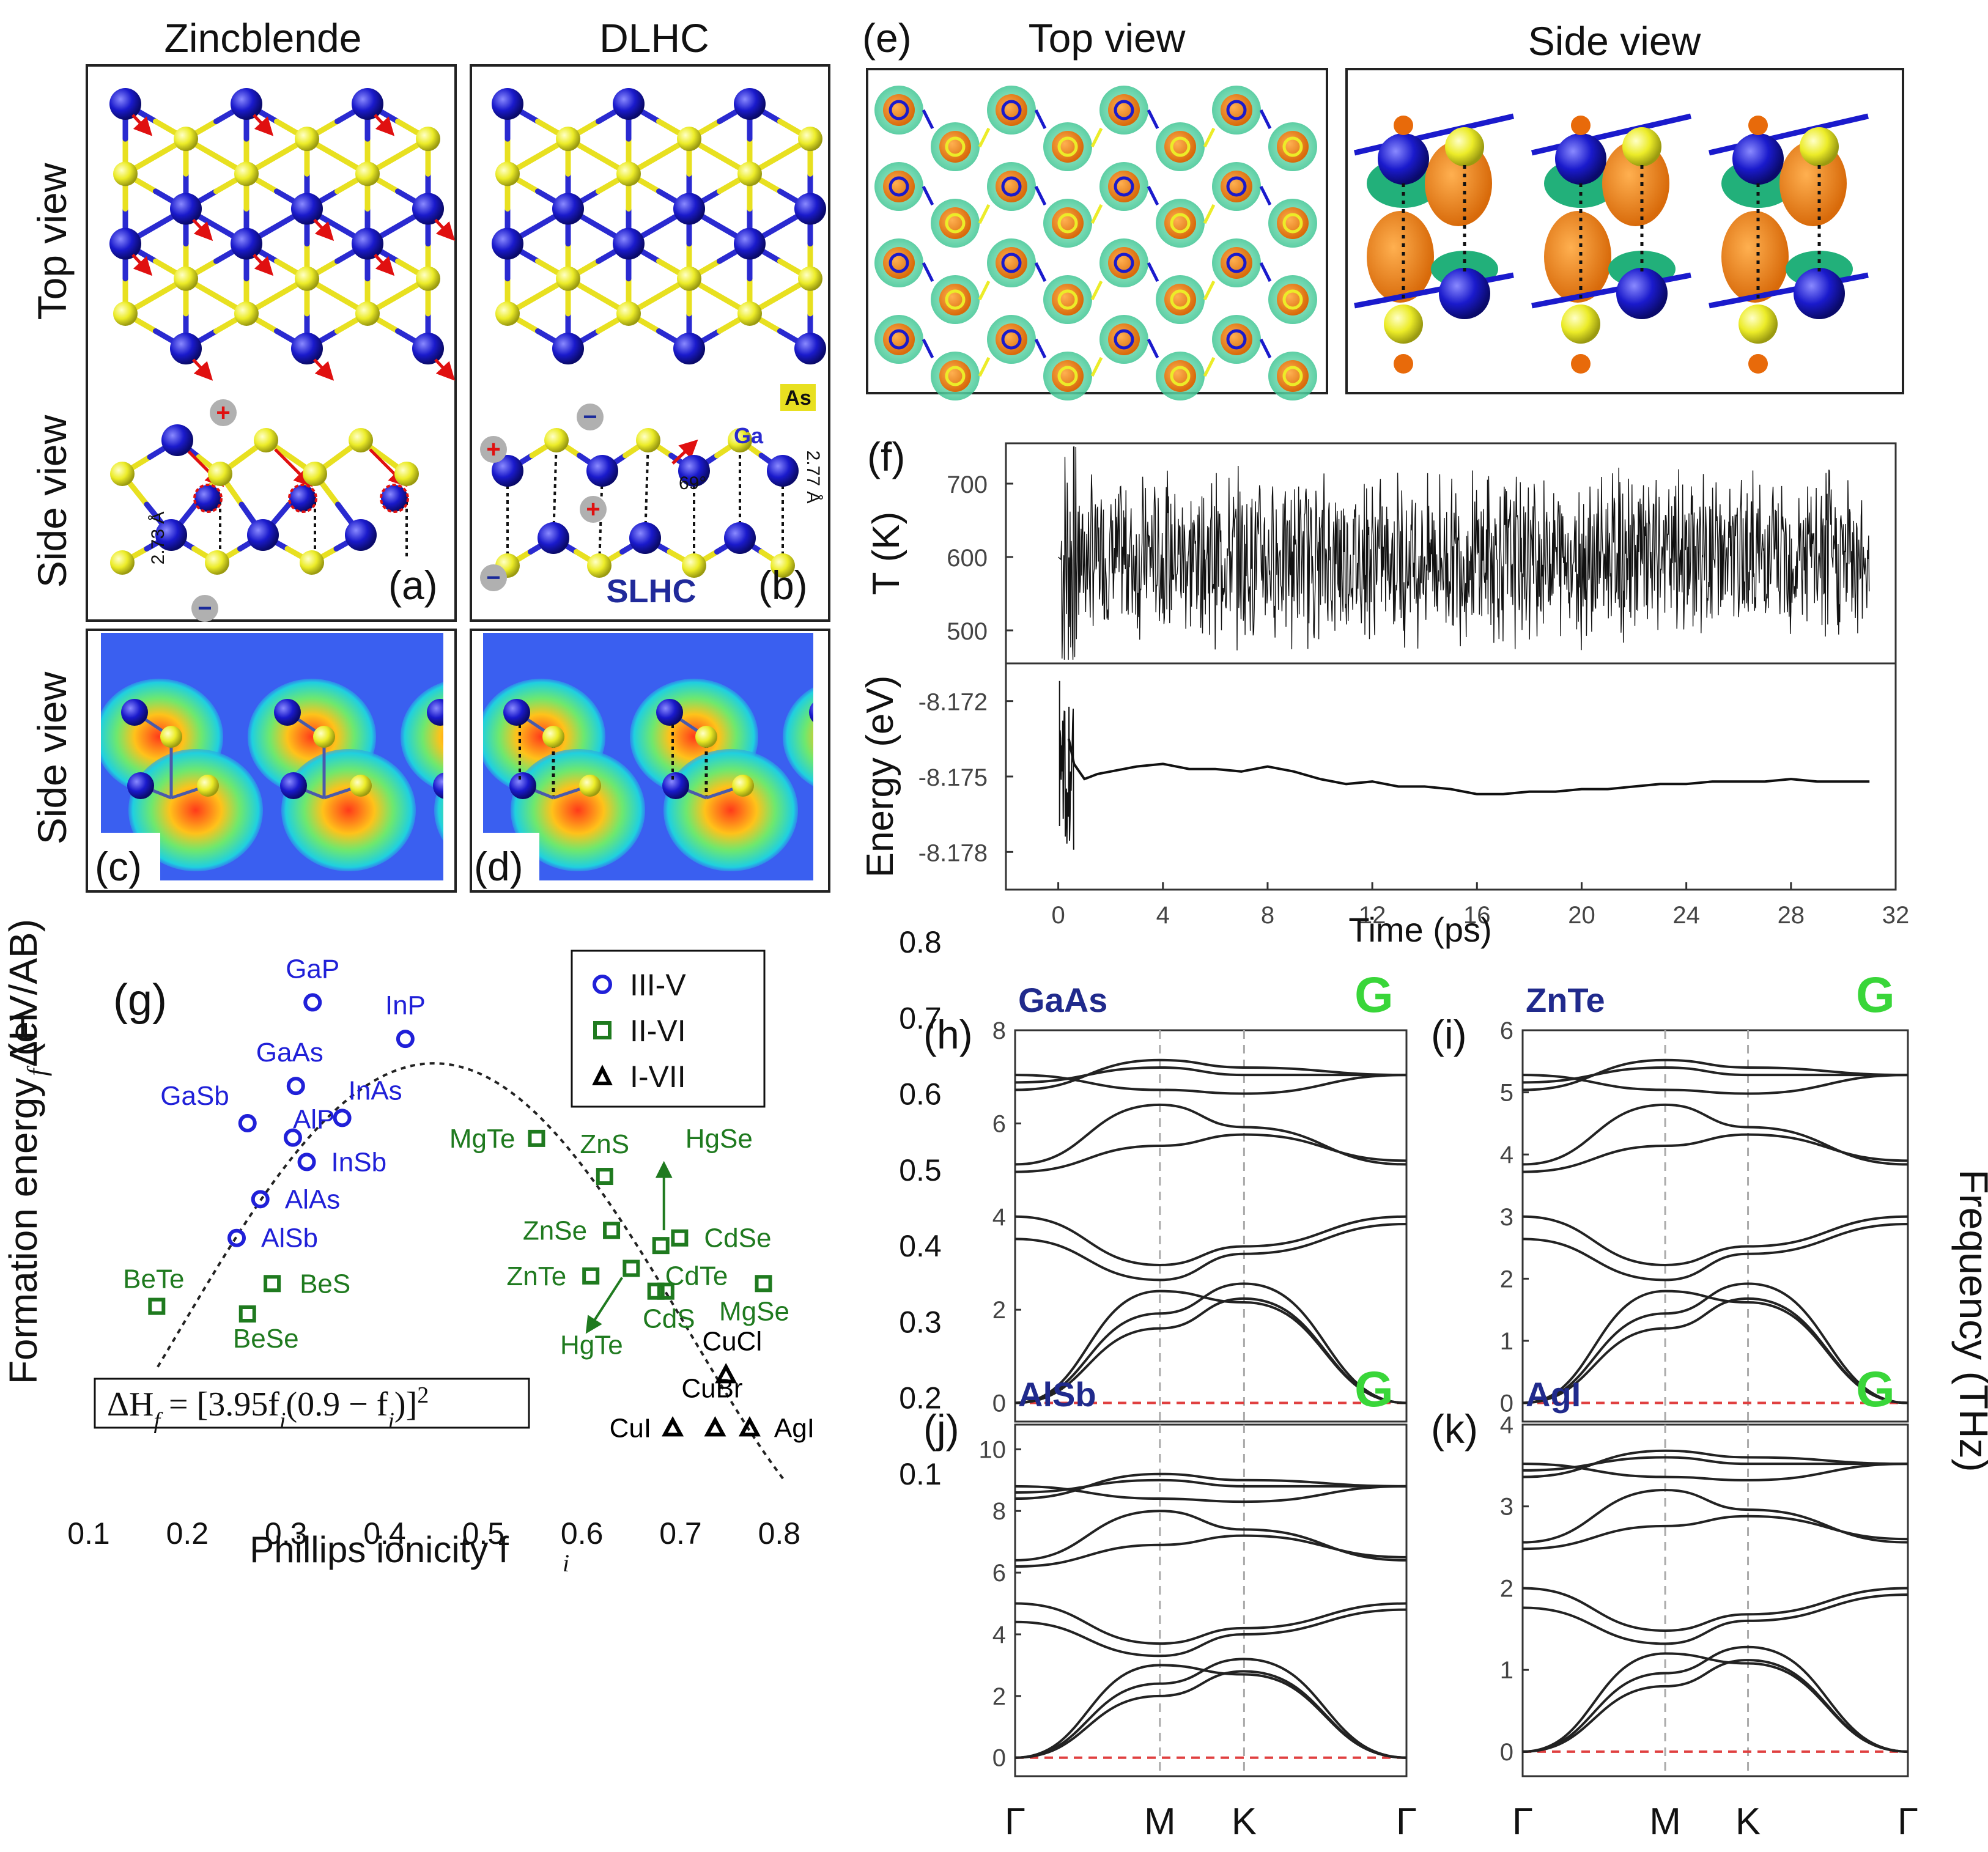 This screenshot has height=1852, width=1988. I want to click on g-mark: G, so click(1374, 1389).